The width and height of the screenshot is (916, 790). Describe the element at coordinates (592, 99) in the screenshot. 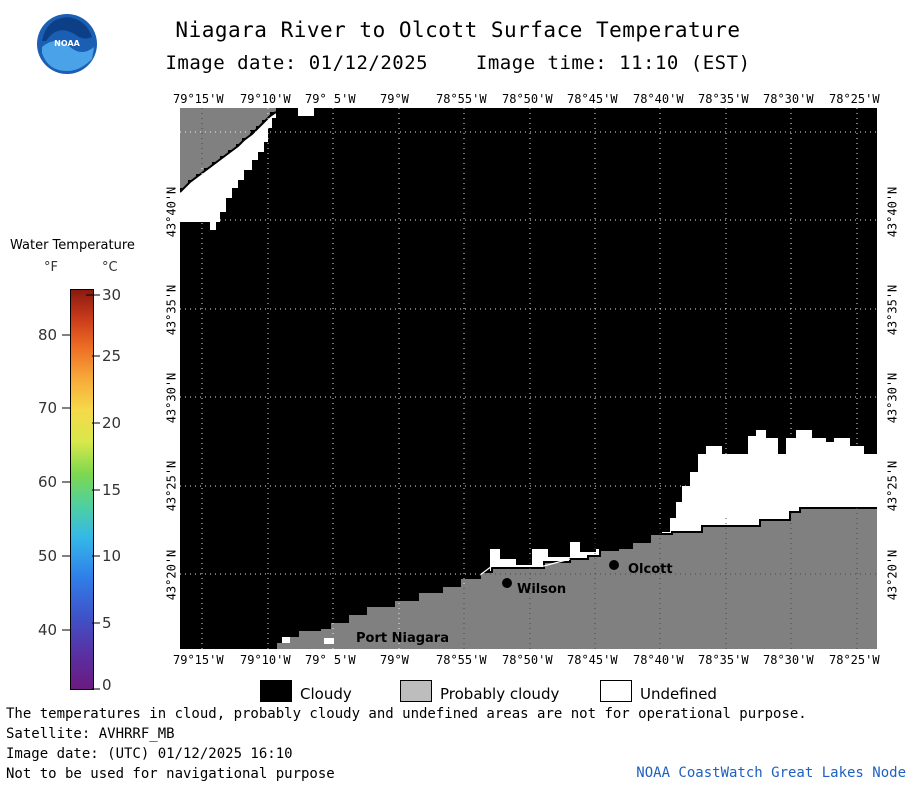

I see `lon-label-top: 78°45'W` at that location.